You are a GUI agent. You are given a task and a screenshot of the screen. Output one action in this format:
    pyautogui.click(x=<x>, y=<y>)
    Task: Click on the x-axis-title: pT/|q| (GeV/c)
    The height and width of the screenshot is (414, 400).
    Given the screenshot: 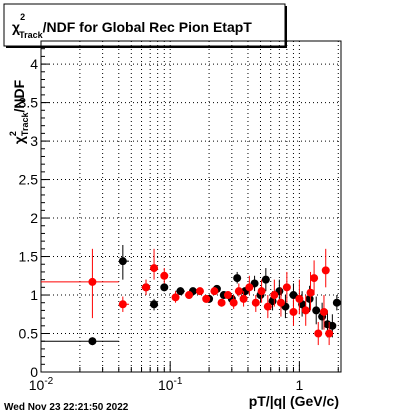 What is the action you would take?
    pyautogui.click(x=294, y=401)
    